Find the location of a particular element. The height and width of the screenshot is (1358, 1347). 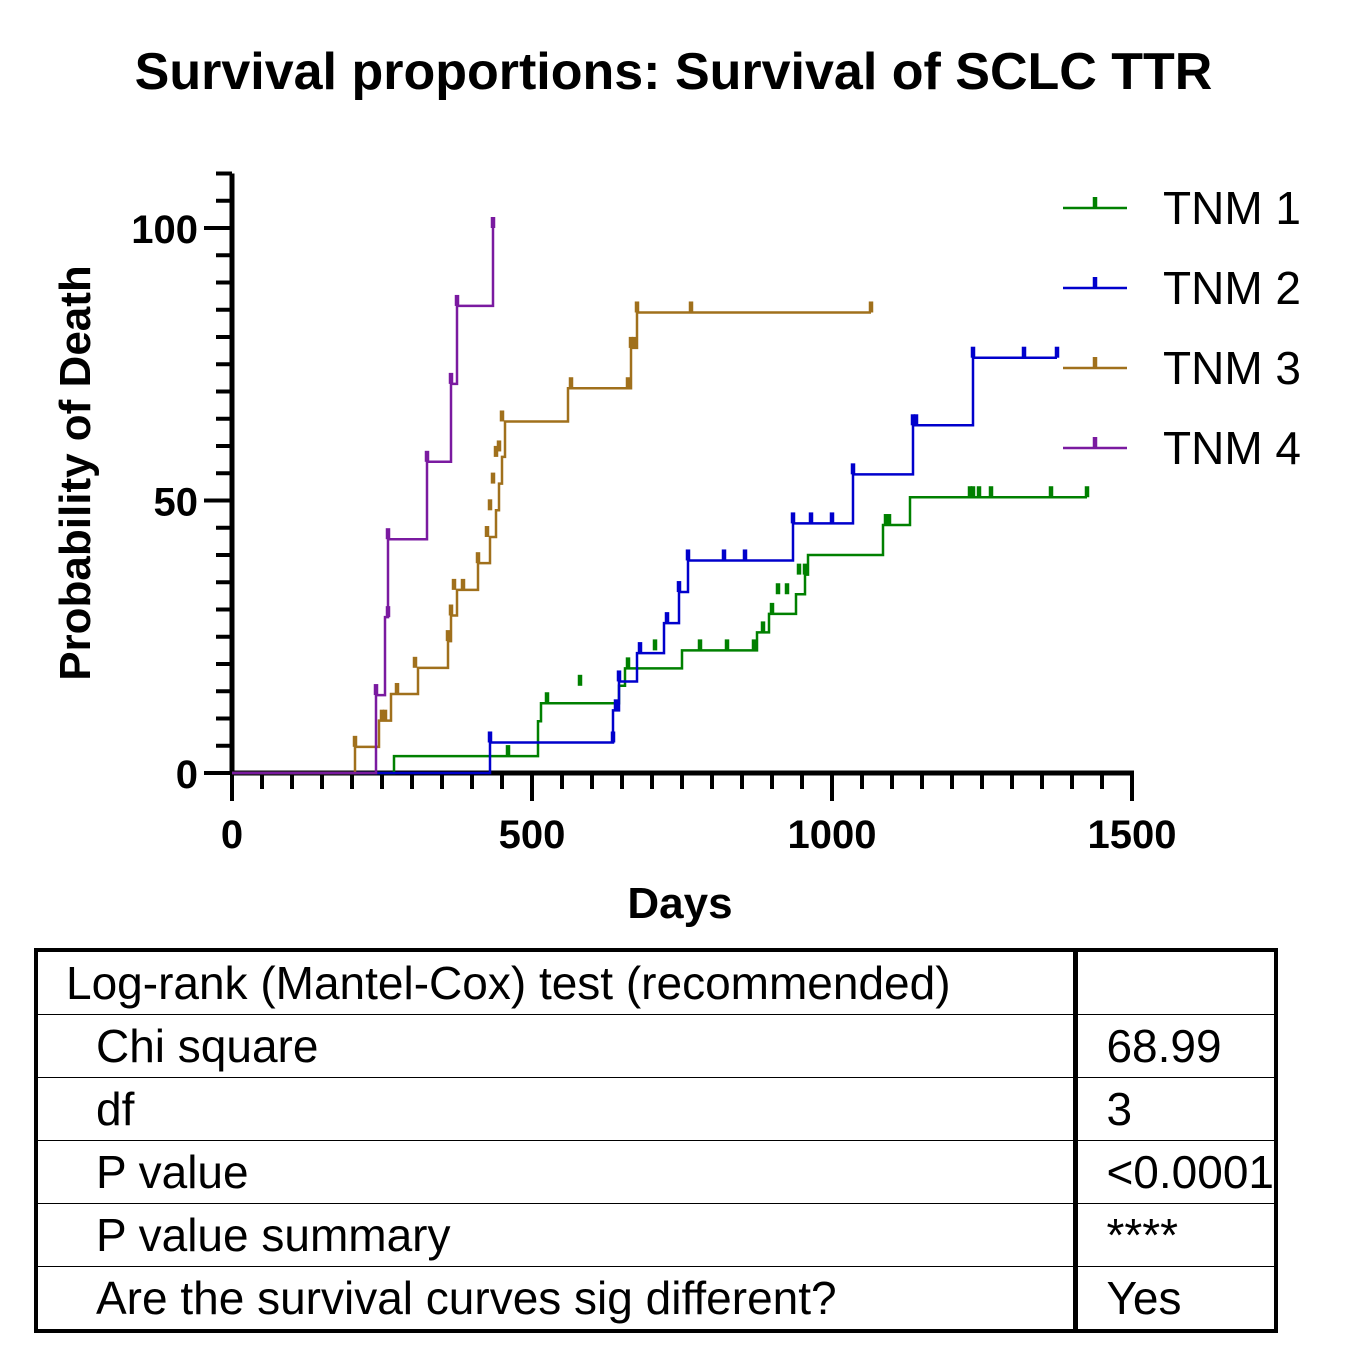

table-header-row: Log-rank (Mantel-Cox) test (recommended) is located at coordinates (656, 982).